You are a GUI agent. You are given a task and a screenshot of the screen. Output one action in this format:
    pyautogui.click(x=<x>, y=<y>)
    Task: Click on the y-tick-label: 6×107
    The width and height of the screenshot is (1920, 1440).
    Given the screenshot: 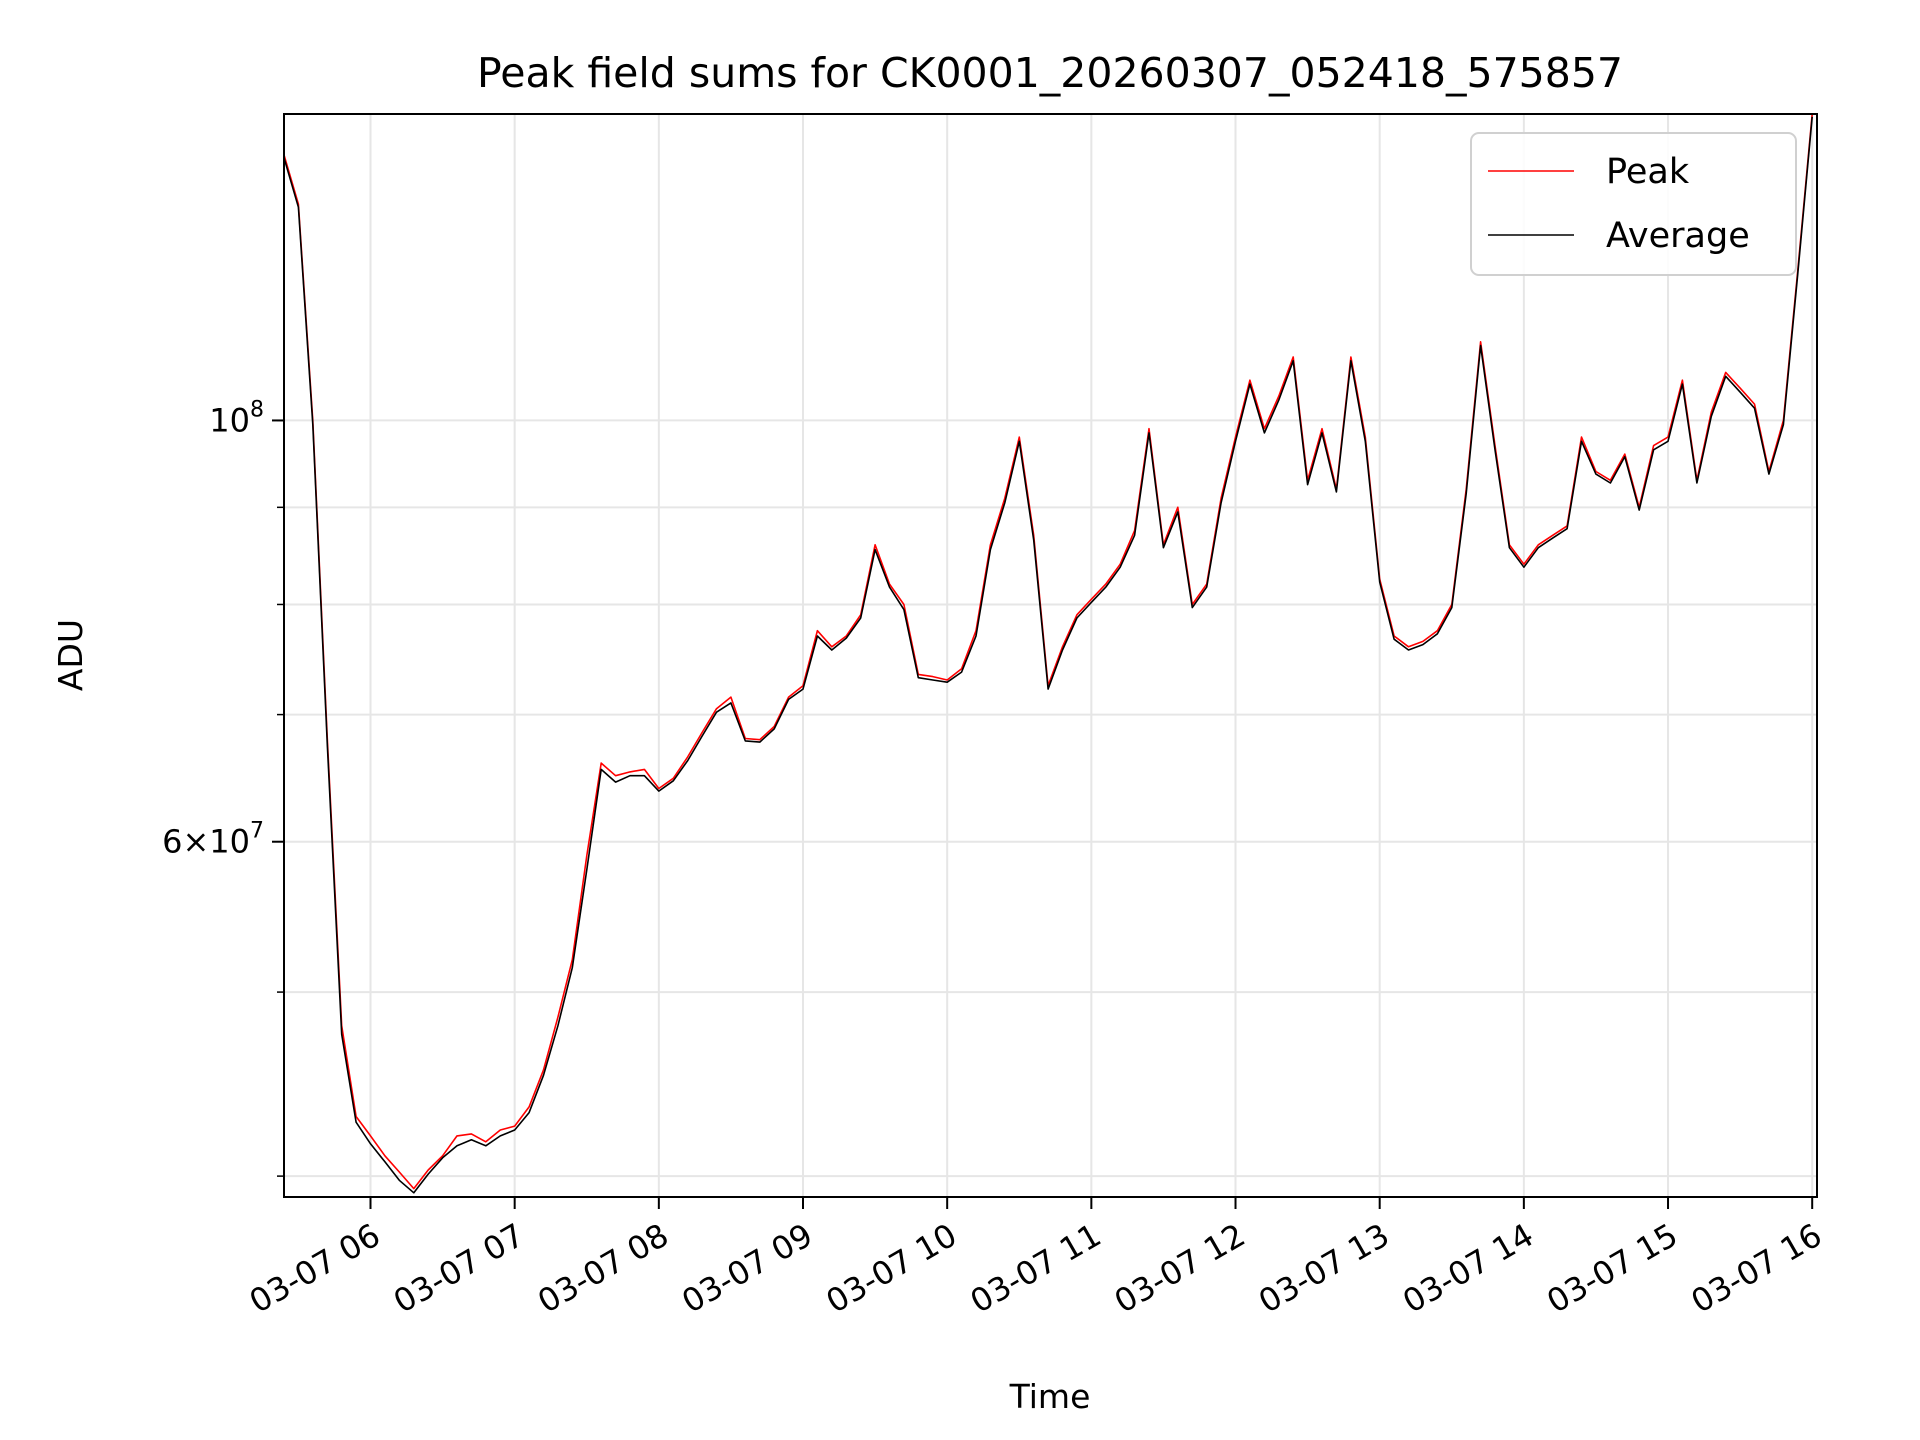 What is the action you would take?
    pyautogui.click(x=213, y=840)
    